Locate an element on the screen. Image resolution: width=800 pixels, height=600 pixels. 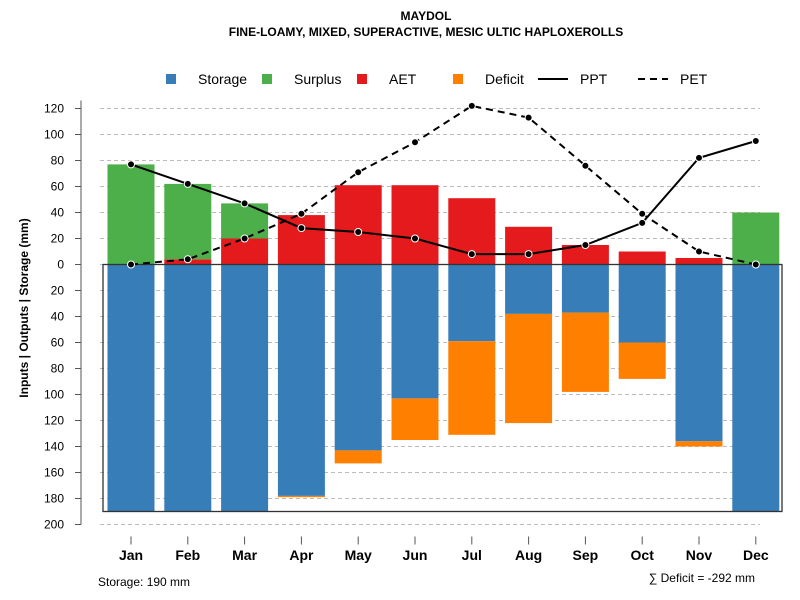
y-tick-label: 180 is located at coordinates (54, 499).